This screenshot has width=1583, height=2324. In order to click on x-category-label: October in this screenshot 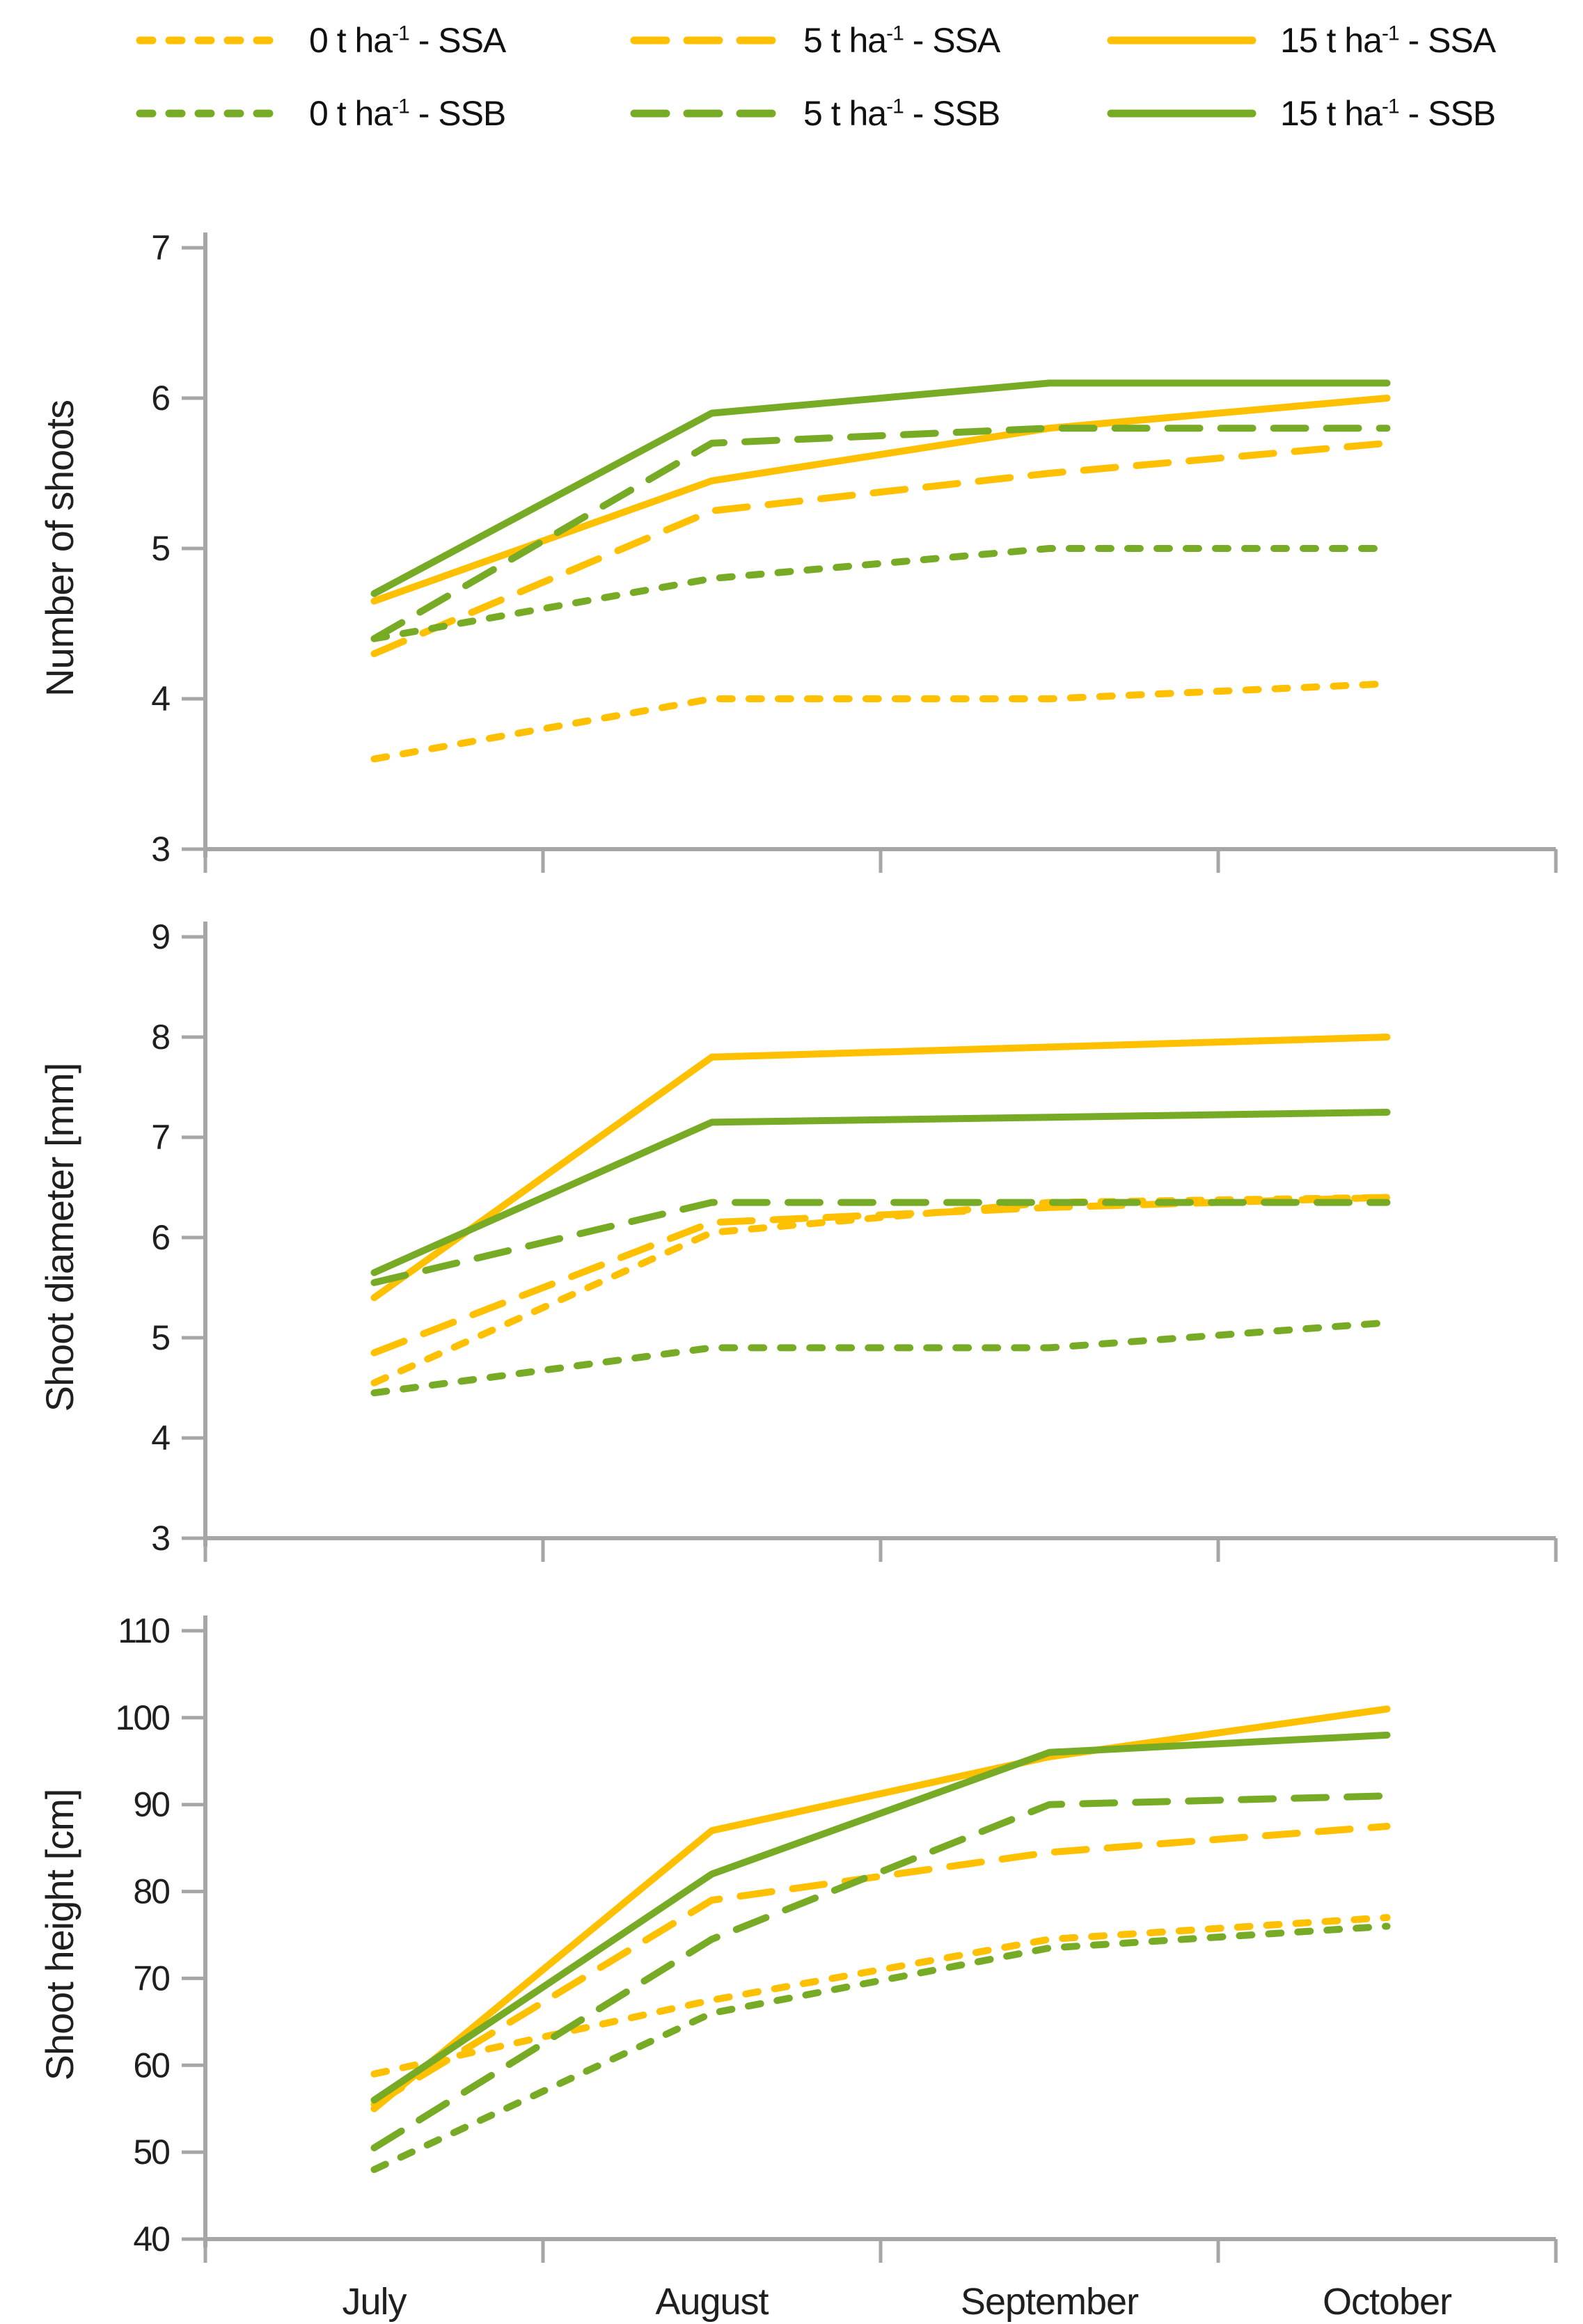, I will do `click(1387, 2302)`.